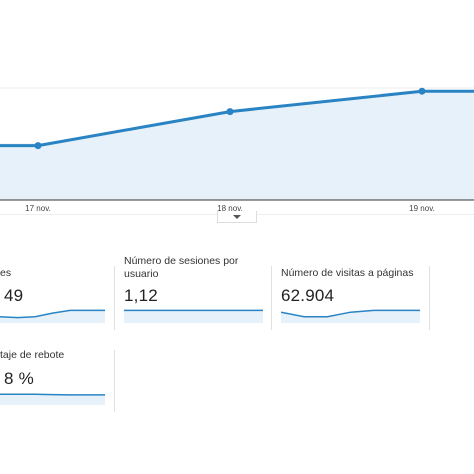 The height and width of the screenshot is (474, 474). Describe the element at coordinates (181, 267) in the screenshot. I see `metric-label: Número de sesiones por usuario` at that location.